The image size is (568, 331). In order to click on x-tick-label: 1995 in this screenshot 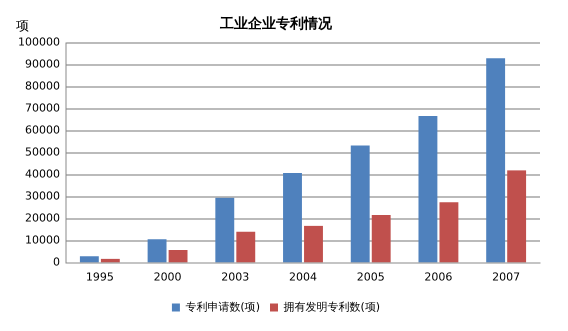, I will do `click(100, 277)`.